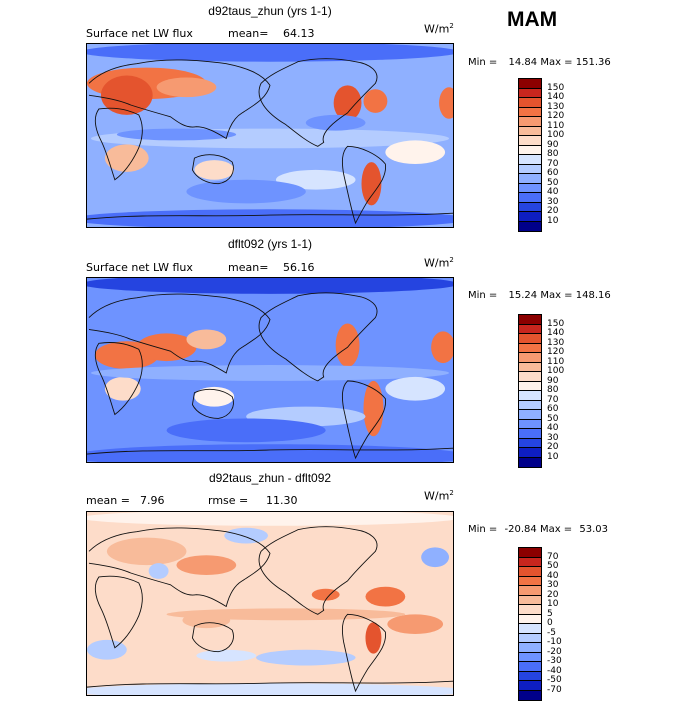 The image size is (700, 701). I want to click on panel-3-min-label: Min =, so click(483, 529).